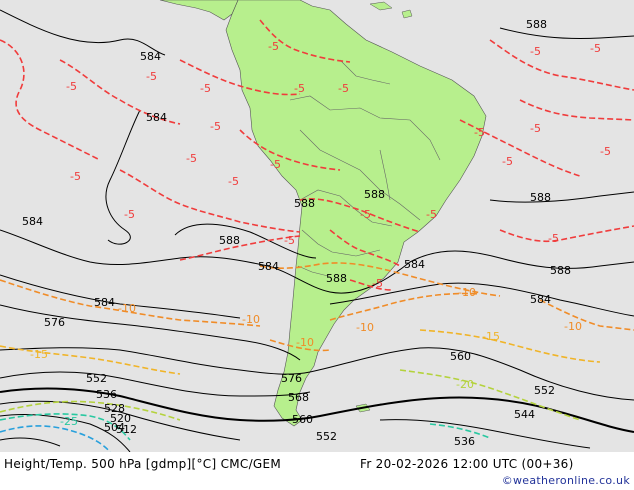 This screenshot has width=634, height=490. I want to click on temp-minus25-labels: -25, so click(69, 421).